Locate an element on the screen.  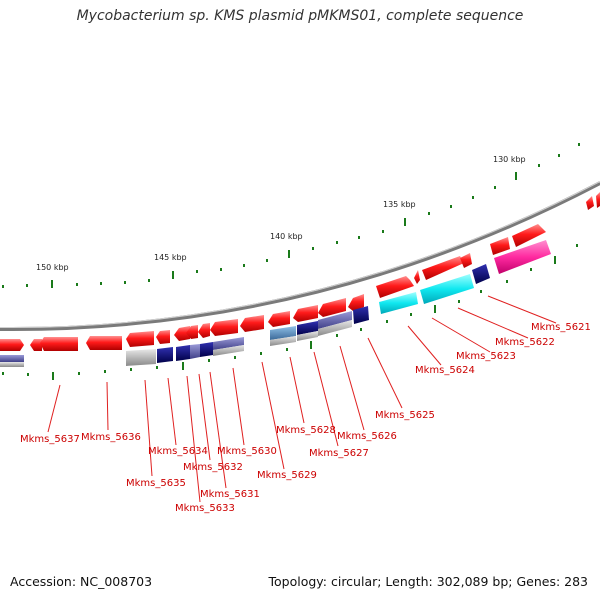
gene-label-5628: Mkms_5628 is located at coordinates (306, 430).